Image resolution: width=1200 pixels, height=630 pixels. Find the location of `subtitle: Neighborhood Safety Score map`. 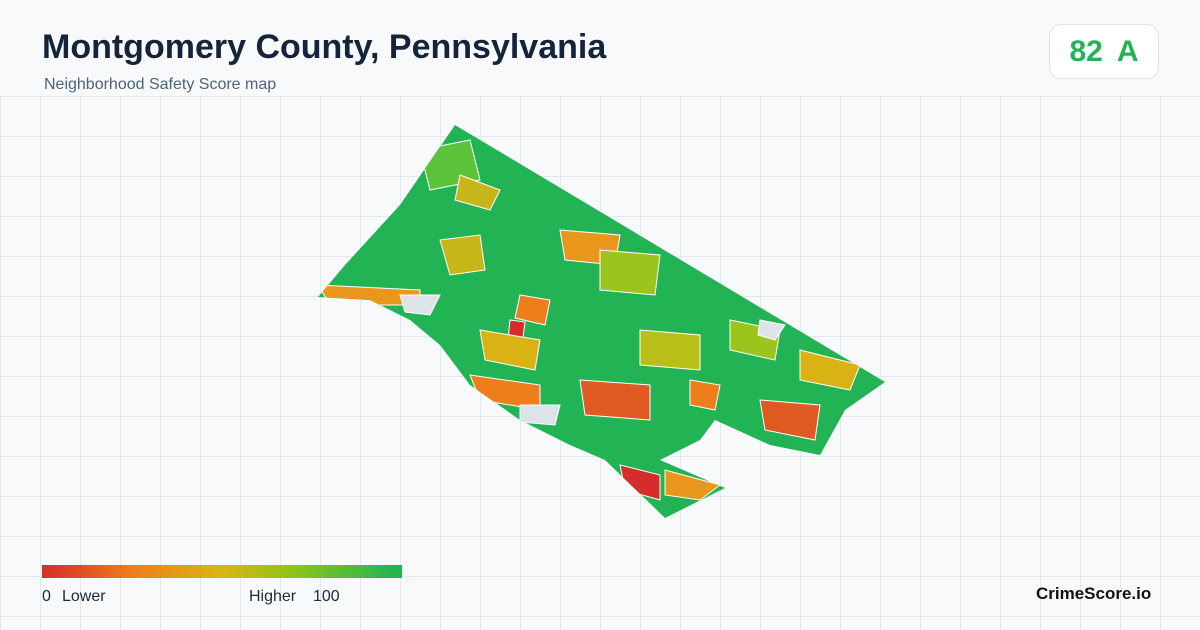

subtitle: Neighborhood Safety Score map is located at coordinates (160, 84).